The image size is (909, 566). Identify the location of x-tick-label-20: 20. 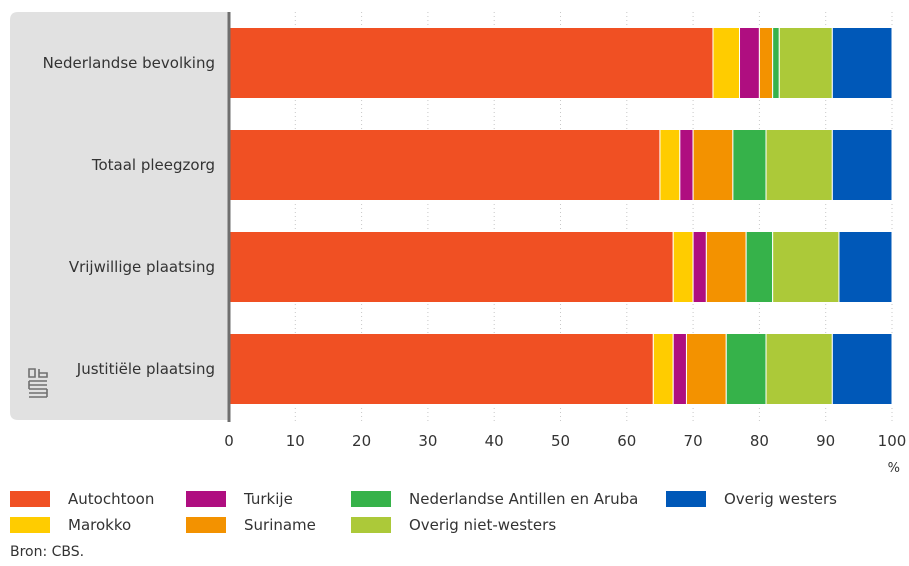
(361, 441).